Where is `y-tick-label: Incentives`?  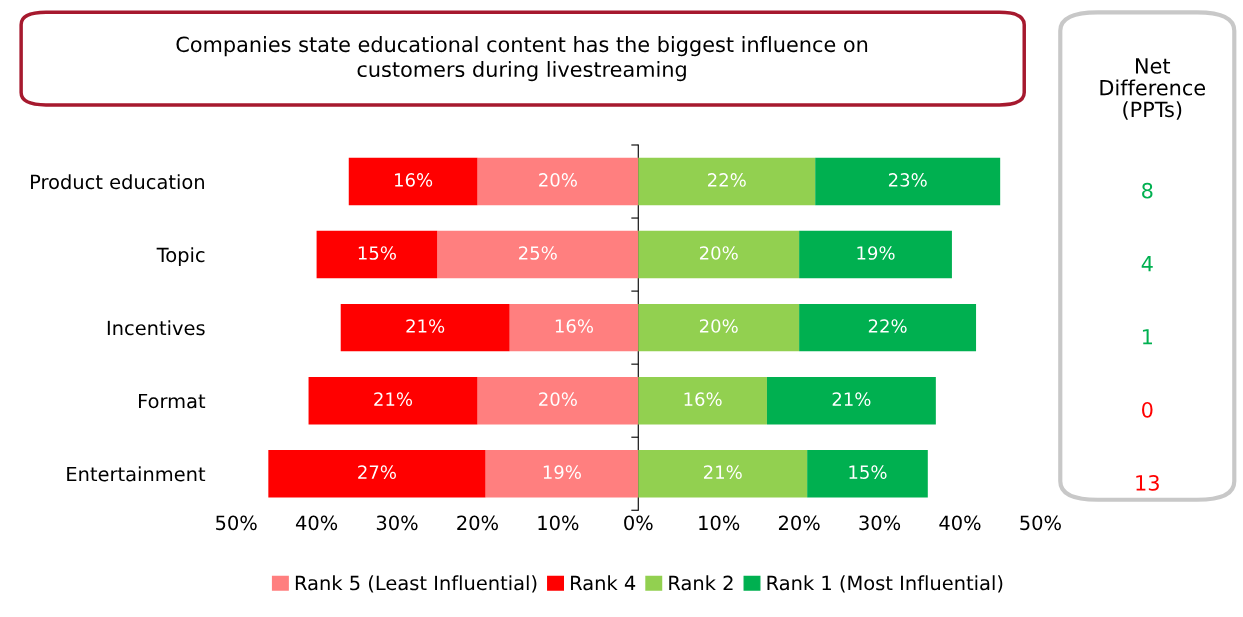 y-tick-label: Incentives is located at coordinates (156, 328).